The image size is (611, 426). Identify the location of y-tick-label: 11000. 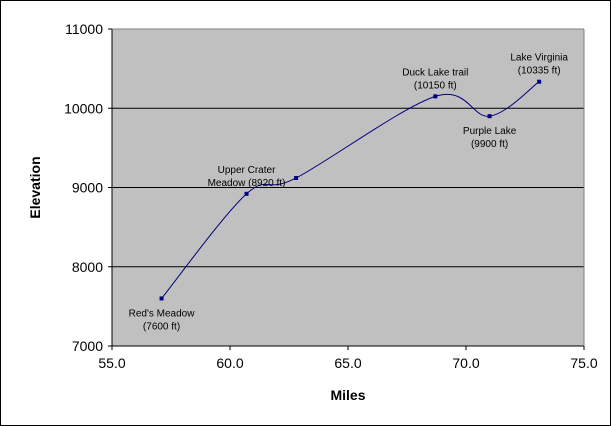
(84, 29).